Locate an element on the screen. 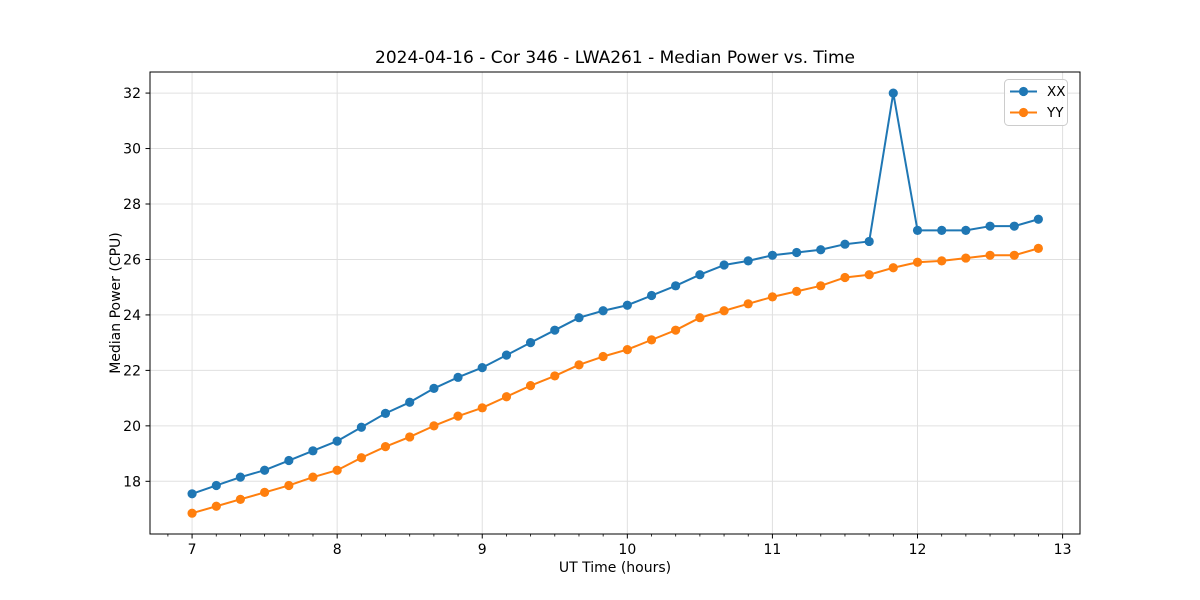 Image resolution: width=1200 pixels, height=600 pixels. legend-marker-xx is located at coordinates (1023, 91).